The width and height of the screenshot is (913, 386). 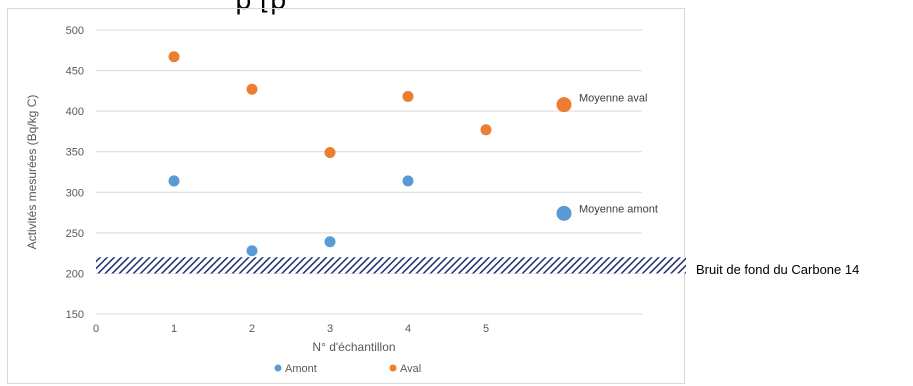 What do you see at coordinates (32, 172) in the screenshot?
I see `y-axis-title: Activités mesurées (Bq/kg C)` at bounding box center [32, 172].